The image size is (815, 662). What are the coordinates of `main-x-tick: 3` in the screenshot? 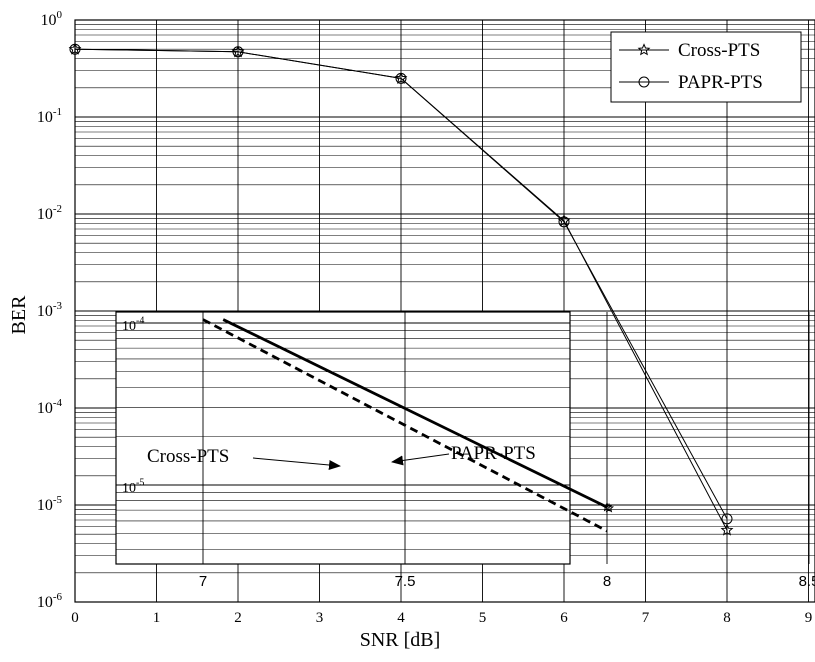 It's located at (320, 618).